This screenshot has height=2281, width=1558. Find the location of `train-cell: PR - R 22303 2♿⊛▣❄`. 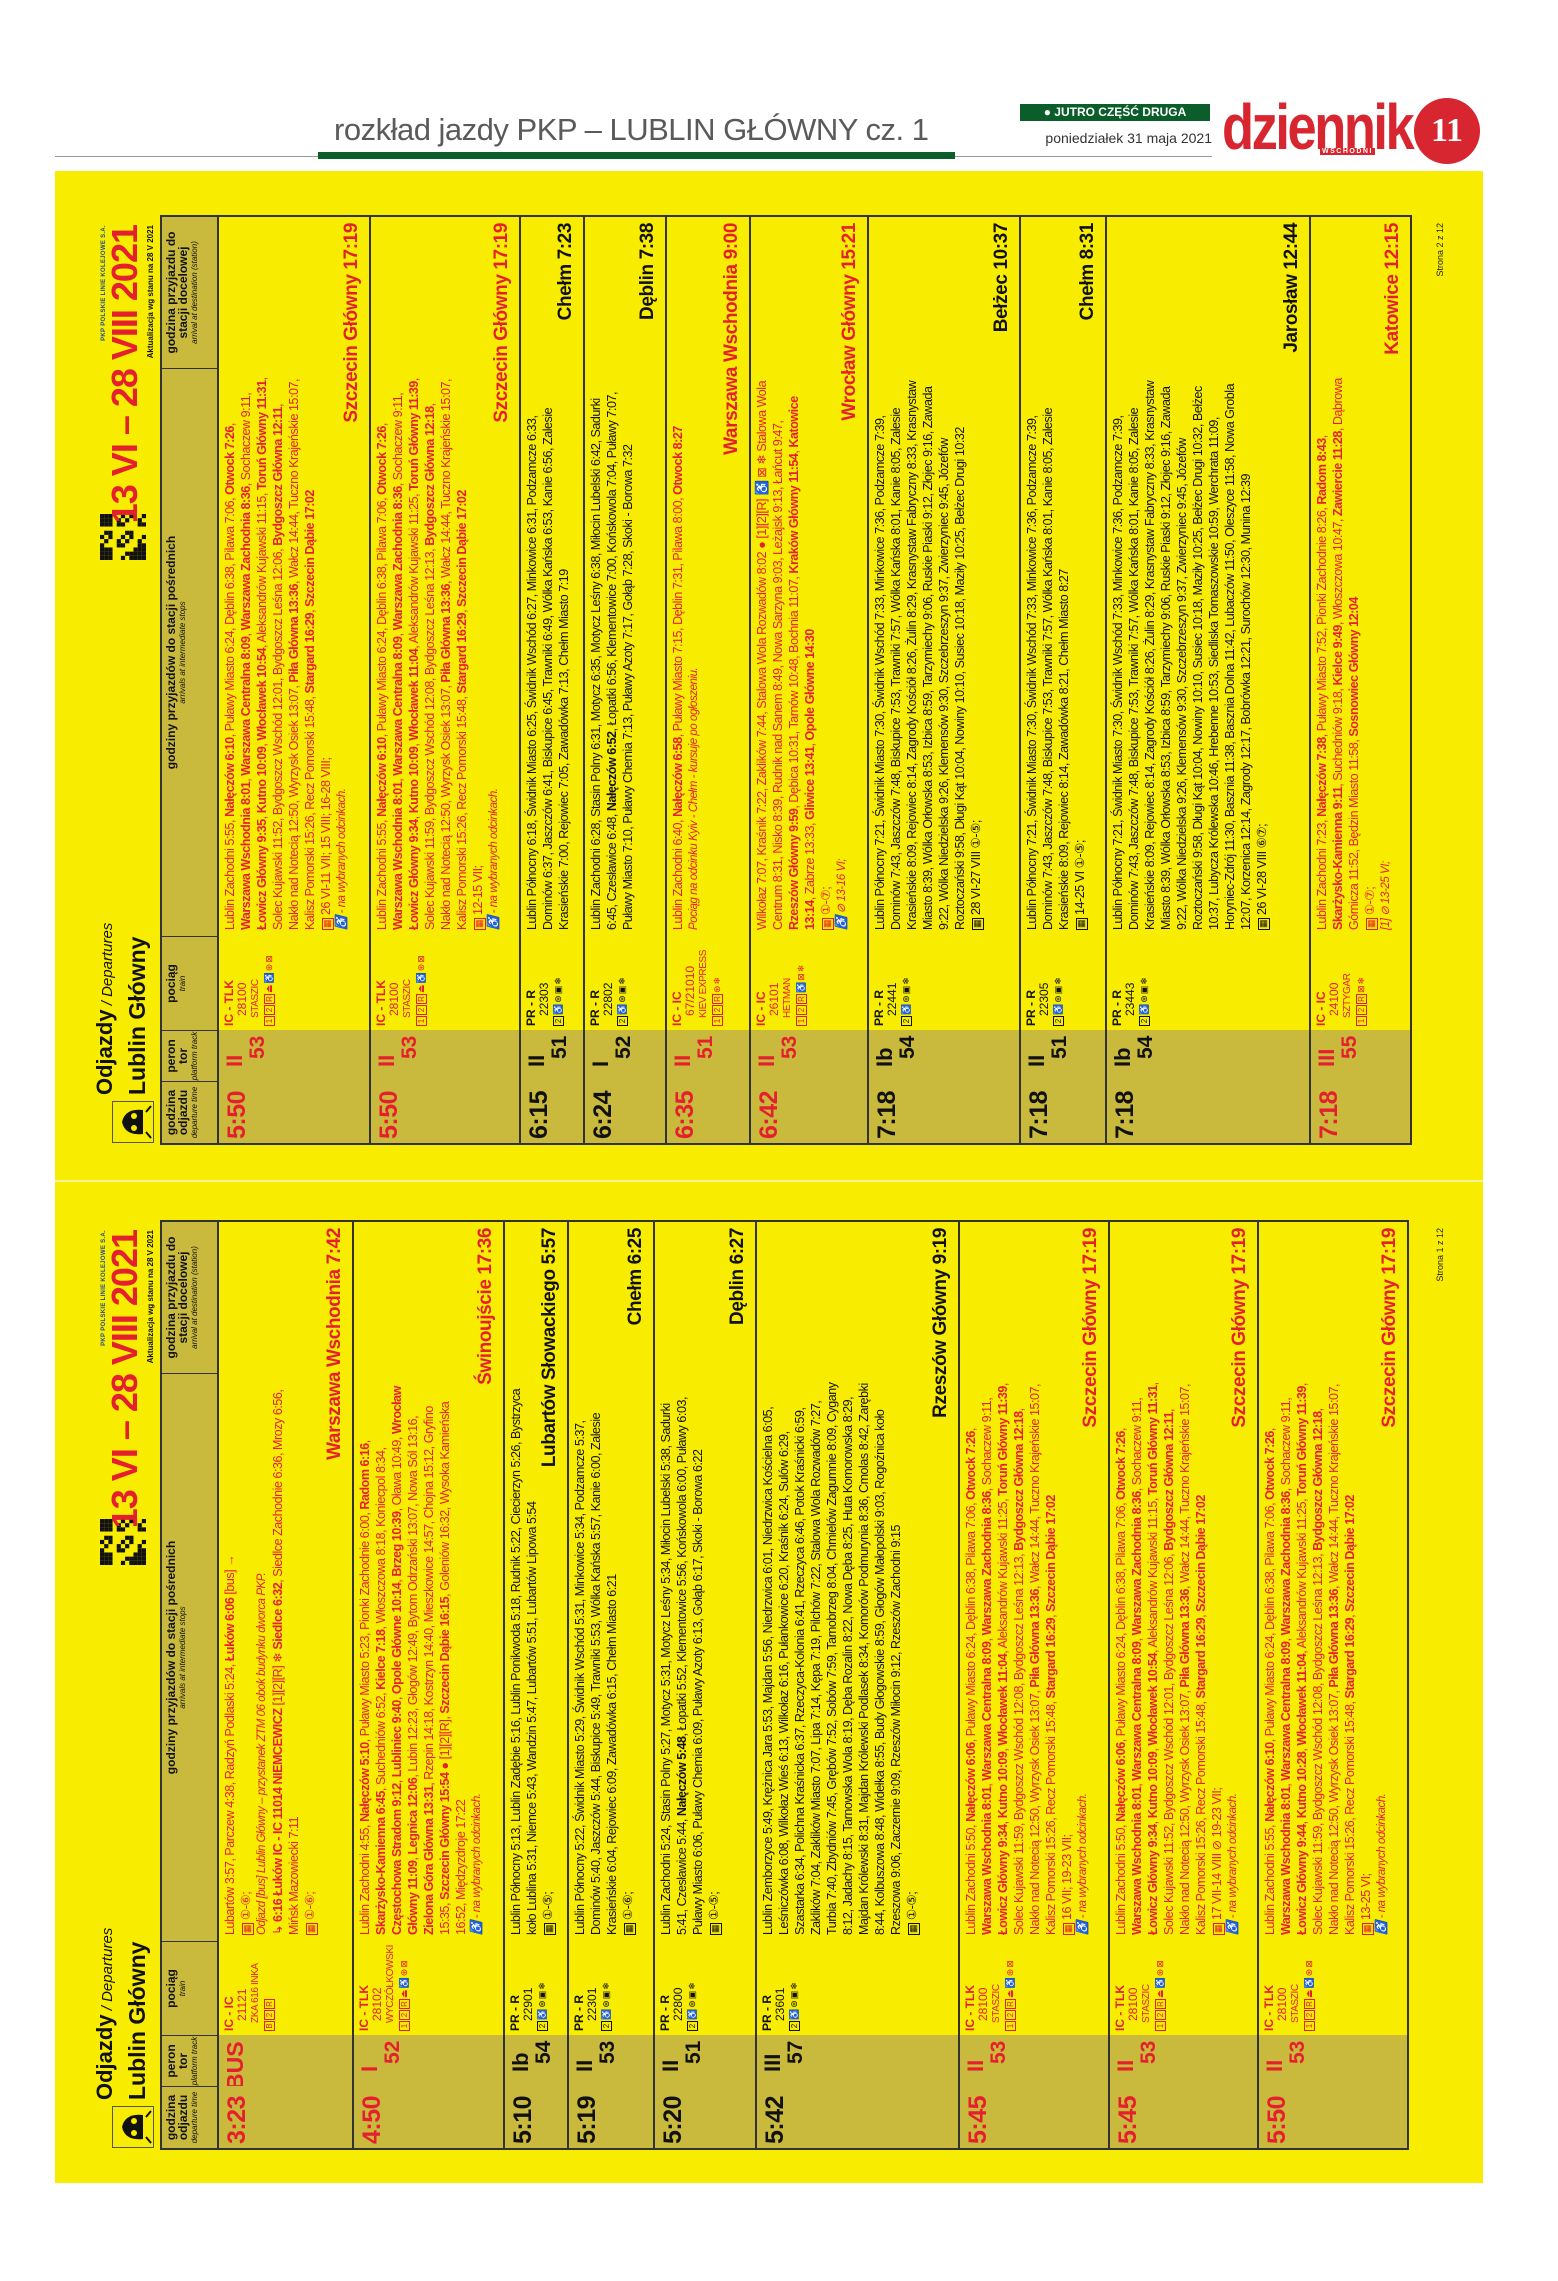

train-cell: PR - R 22303 2♿⊛▣❄ is located at coordinates (552, 983).